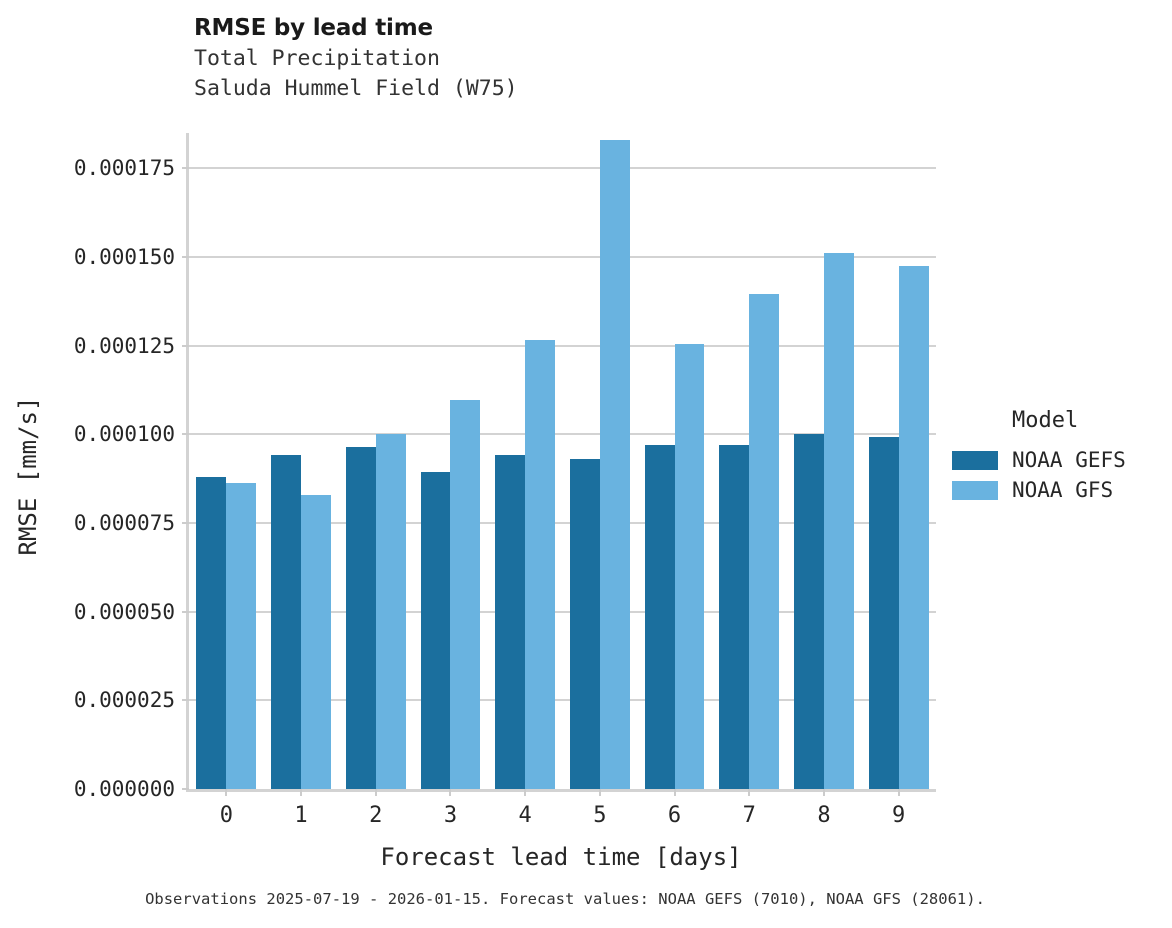 This screenshot has height=928, width=1172. What do you see at coordinates (317, 58) in the screenshot?
I see `chart-subtitle: Total Precipitation` at bounding box center [317, 58].